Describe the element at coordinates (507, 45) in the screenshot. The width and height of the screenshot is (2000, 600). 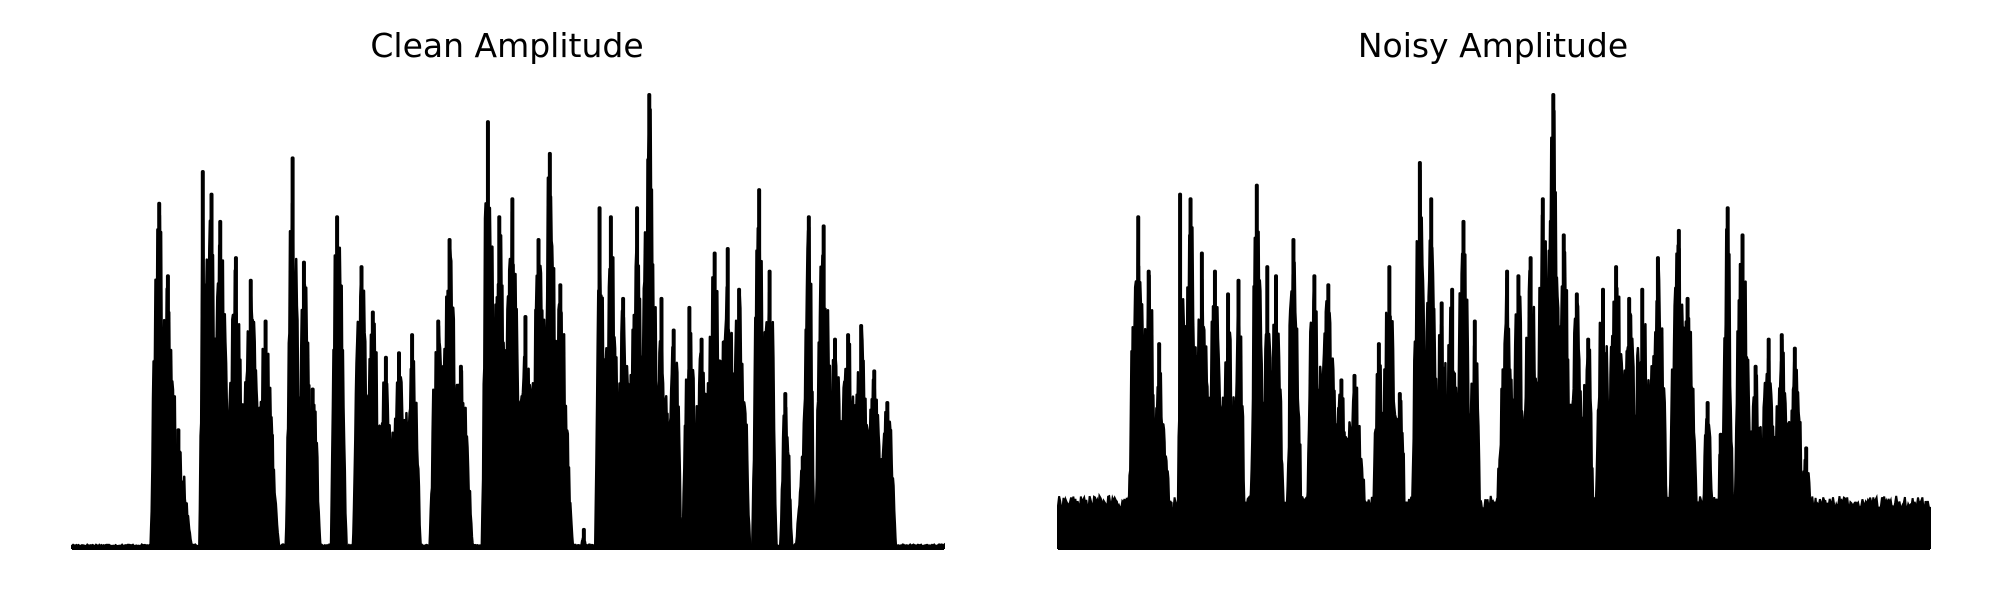
I see `chart-title: Clean Amplitude` at that location.